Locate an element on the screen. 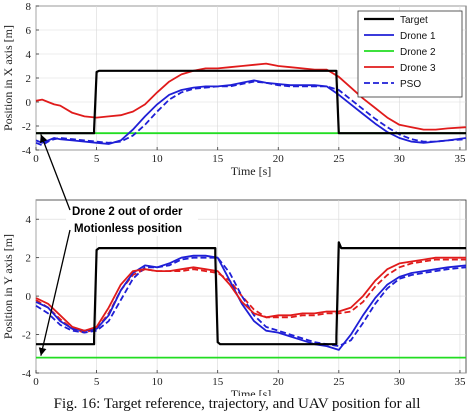 Image resolution: width=474 pixels, height=415 pixels. legend-label: Target is located at coordinates (414, 20).